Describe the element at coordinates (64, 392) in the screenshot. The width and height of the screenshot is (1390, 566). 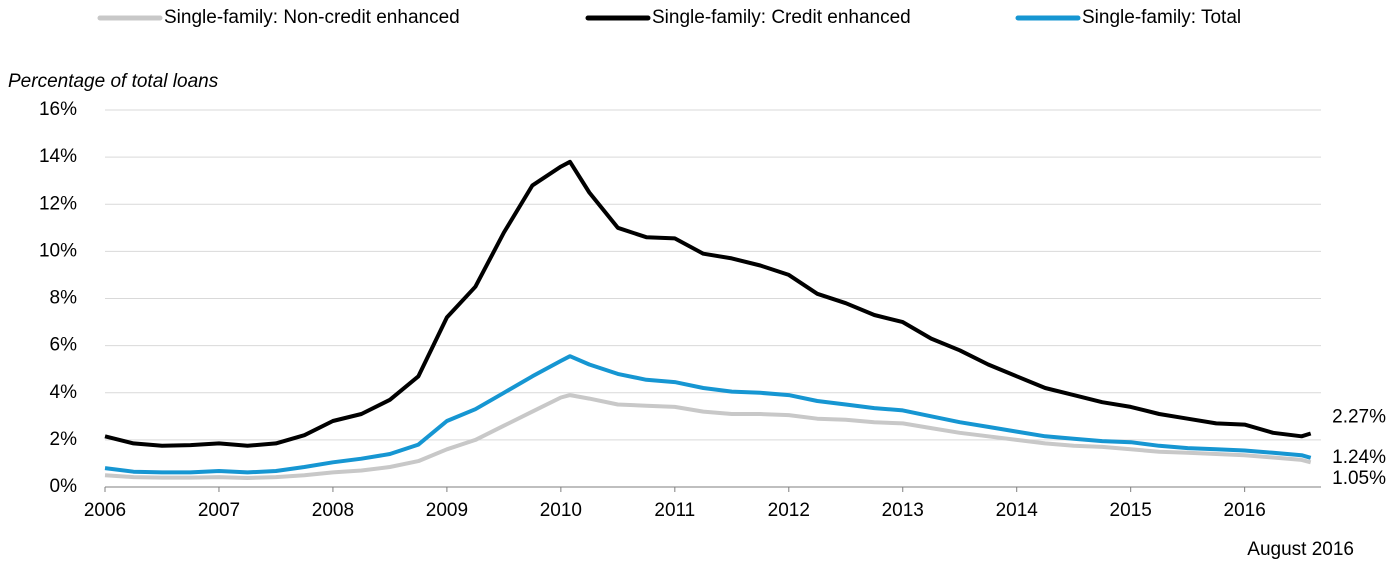
I see `y-tick-label: 4%` at that location.